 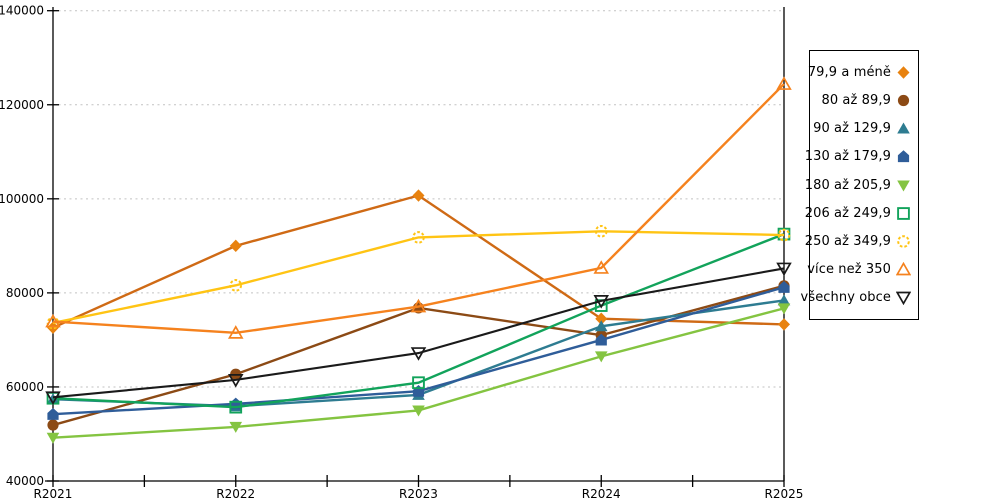 I want to click on legend-item: více než 350, so click(x=862, y=269).